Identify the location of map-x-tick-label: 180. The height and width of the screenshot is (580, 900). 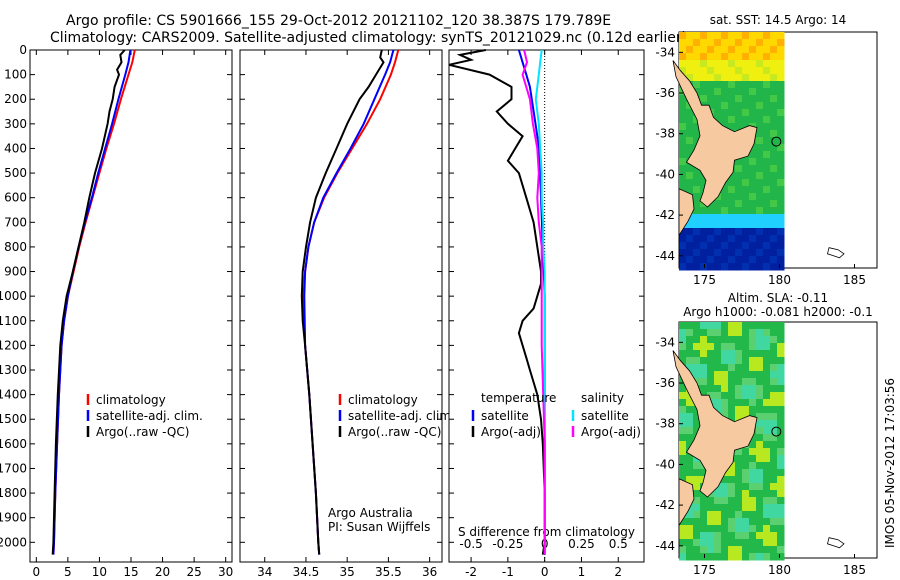
(779, 280).